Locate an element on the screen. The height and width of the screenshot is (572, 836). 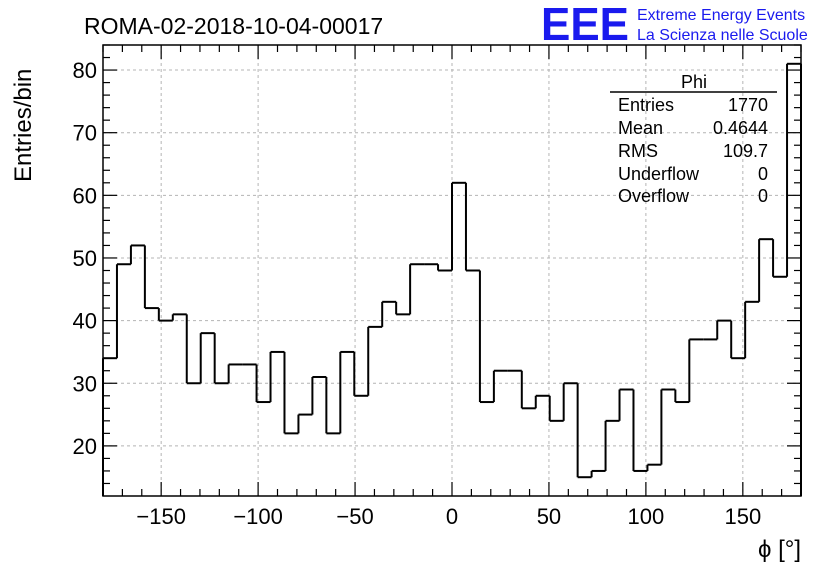
stats-label-entries: Entries is located at coordinates (646, 105).